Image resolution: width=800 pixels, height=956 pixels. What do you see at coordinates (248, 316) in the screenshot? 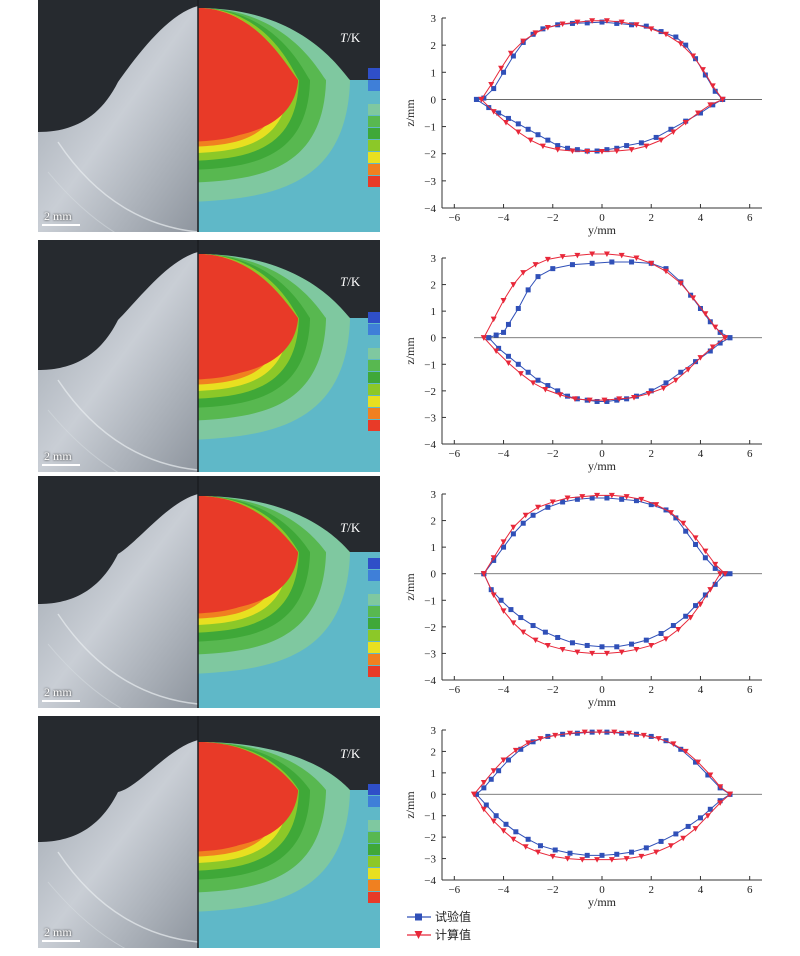
I see `molten-pool` at bounding box center [248, 316].